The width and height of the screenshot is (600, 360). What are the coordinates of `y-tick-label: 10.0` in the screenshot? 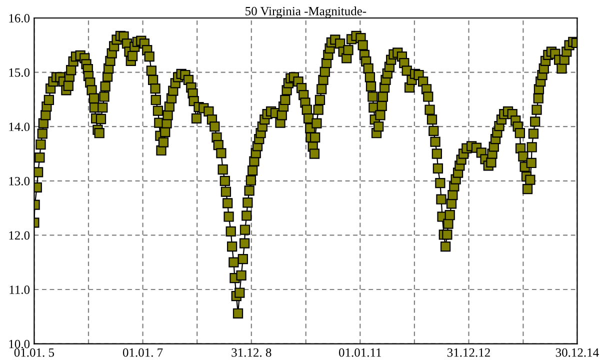 It's located at (19, 344).